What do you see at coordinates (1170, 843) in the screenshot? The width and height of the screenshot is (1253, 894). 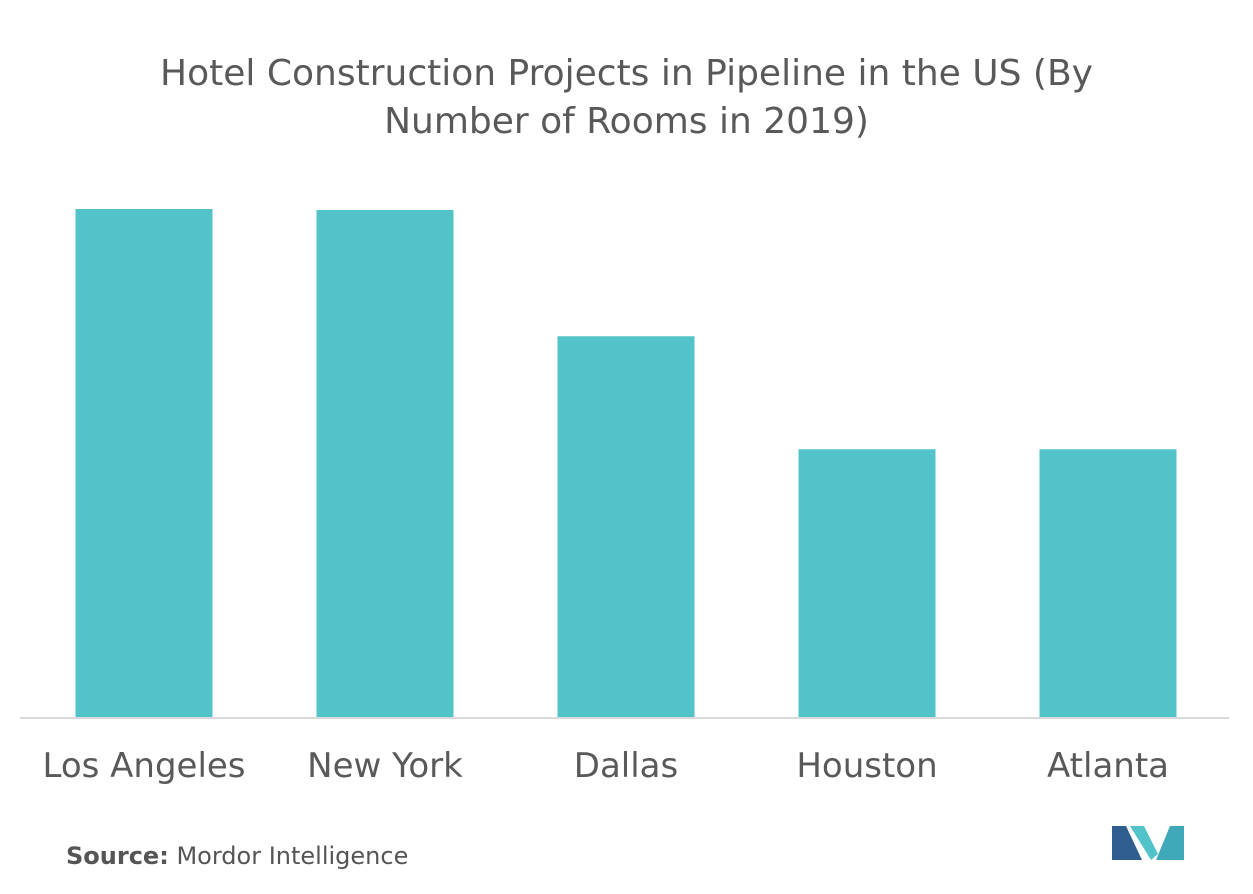 I see `logo-shape-right` at bounding box center [1170, 843].